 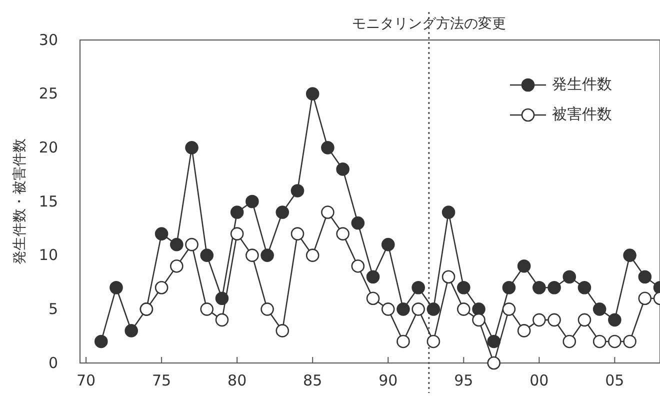 I want to click on legend-label: 発生件数, so click(x=582, y=84).